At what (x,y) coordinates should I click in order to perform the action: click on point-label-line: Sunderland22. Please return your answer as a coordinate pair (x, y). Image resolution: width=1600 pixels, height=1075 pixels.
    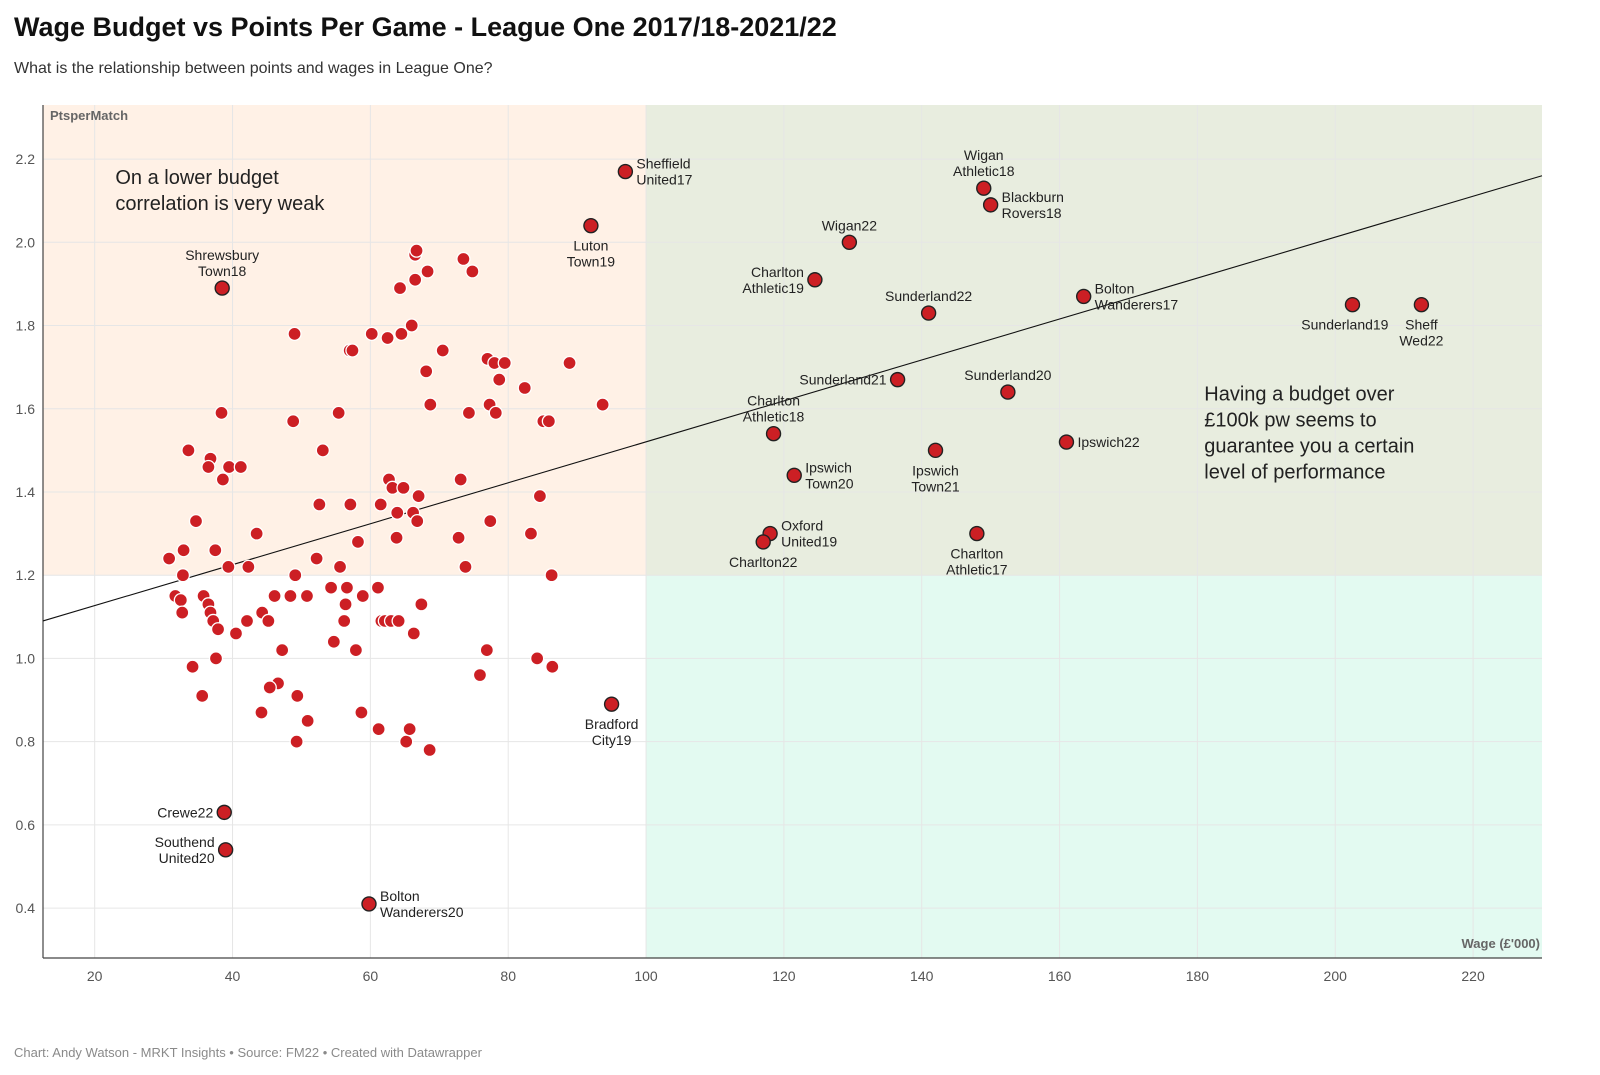
    Looking at the image, I should click on (928, 296).